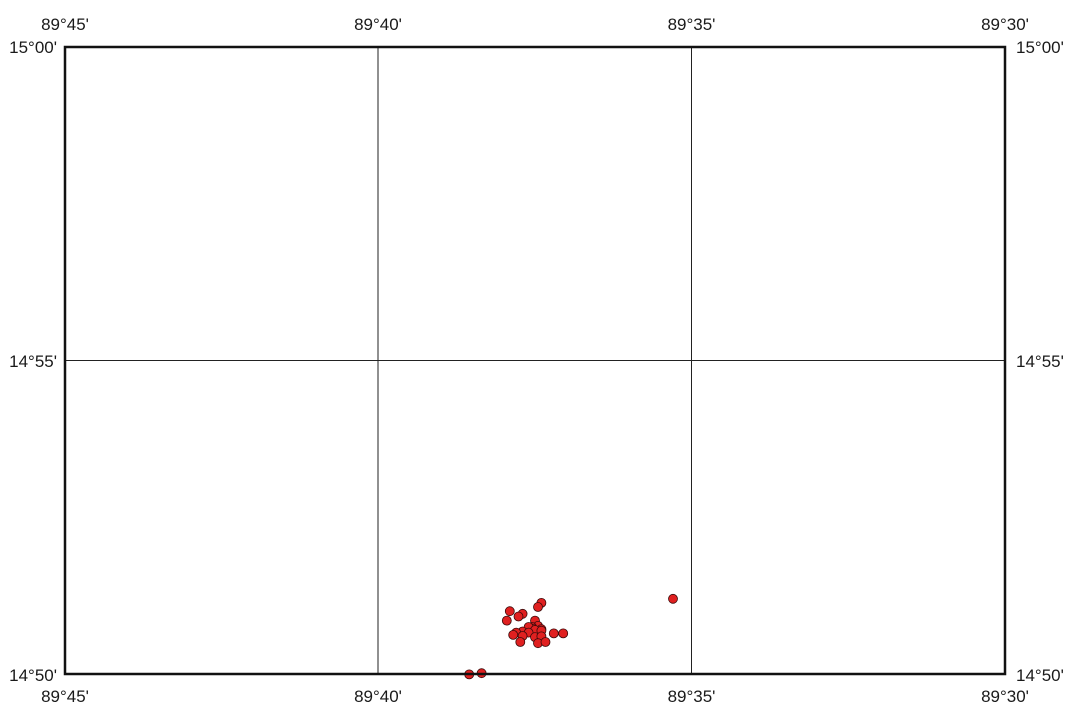  Describe the element at coordinates (571, 636) in the screenshot. I see `points-layer` at that location.